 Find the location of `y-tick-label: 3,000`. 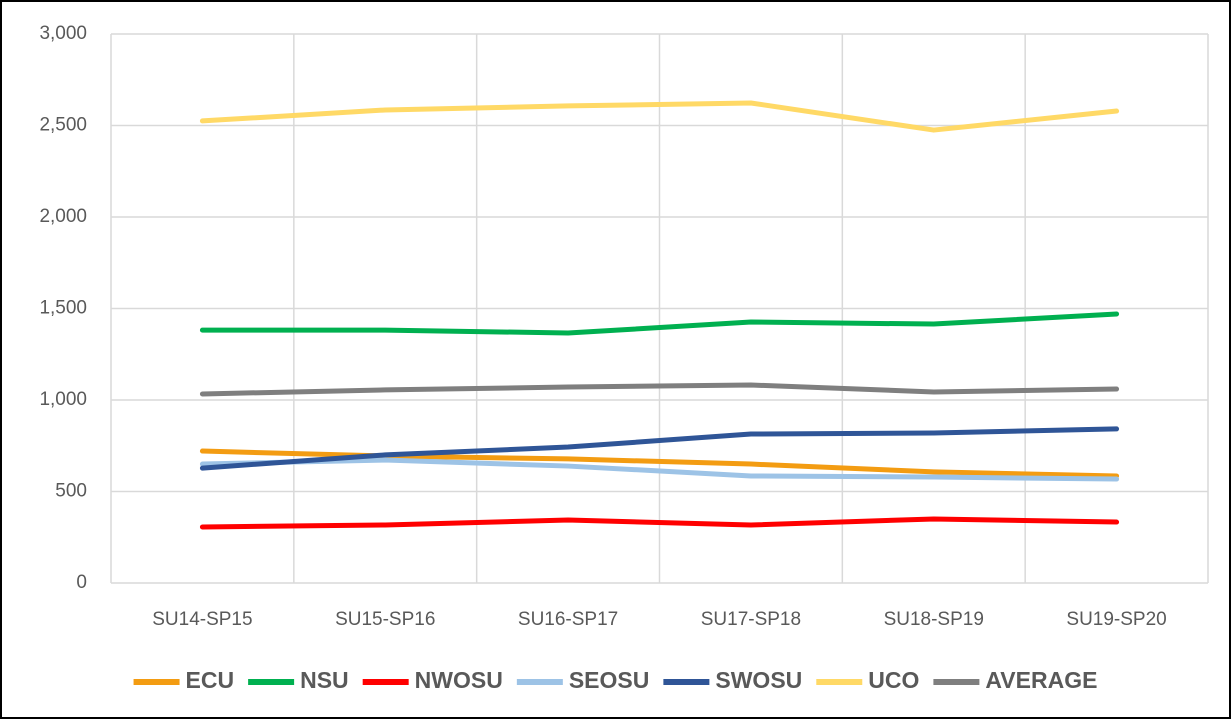

y-tick-label: 3,000 is located at coordinates (63, 33).